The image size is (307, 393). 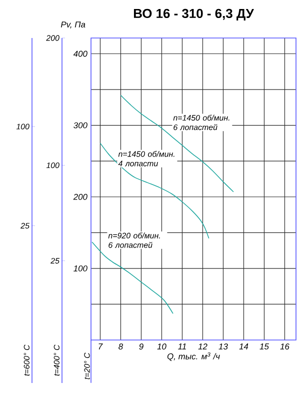 What do you see at coordinates (182, 347) in the screenshot?
I see `x-tick-label: 11` at bounding box center [182, 347].